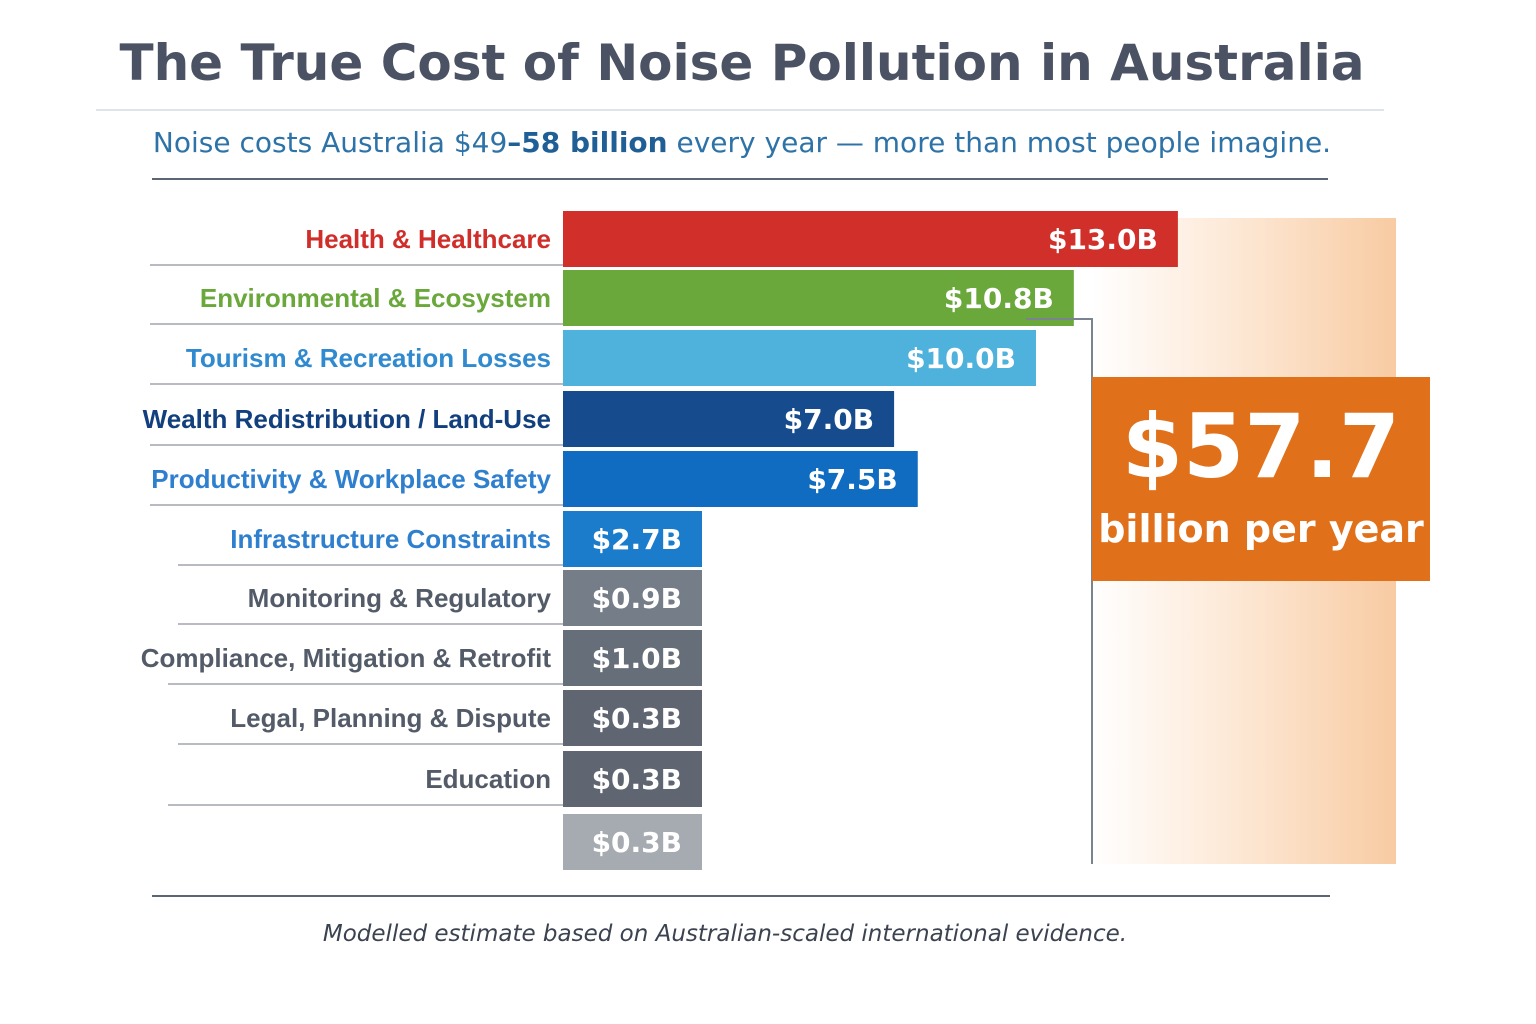  I want to click on bar-value-label: $10.0B, so click(961, 358).